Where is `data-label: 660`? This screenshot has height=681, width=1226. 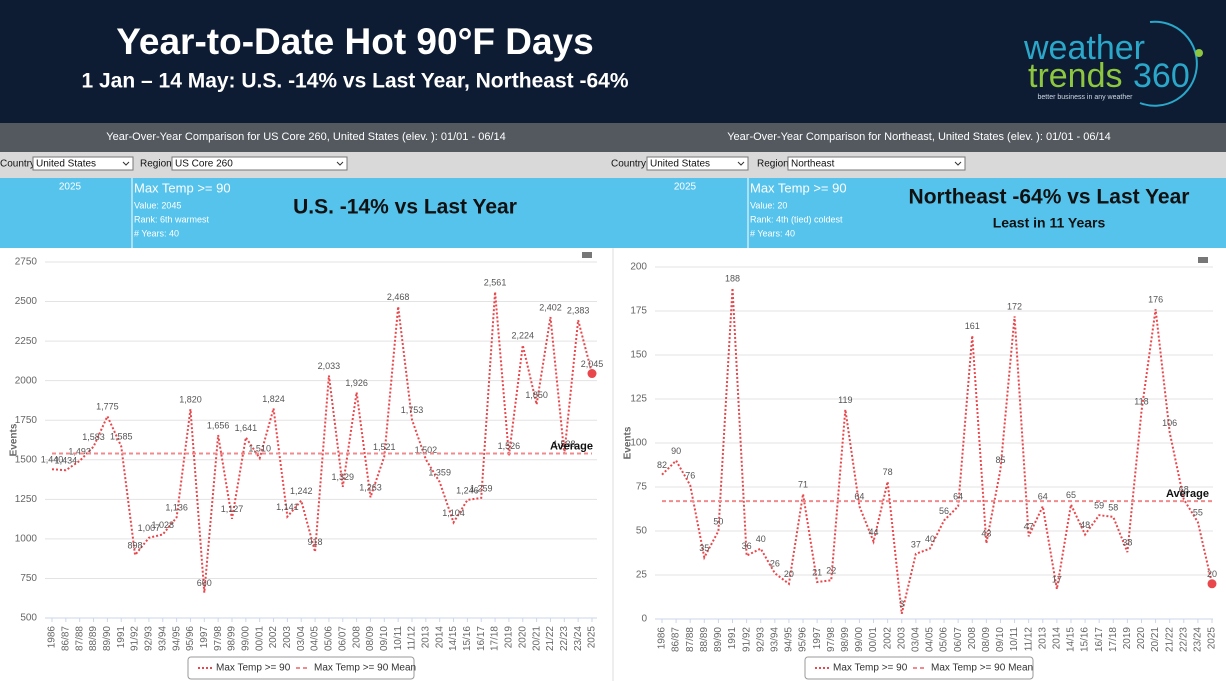 data-label: 660 is located at coordinates (204, 583).